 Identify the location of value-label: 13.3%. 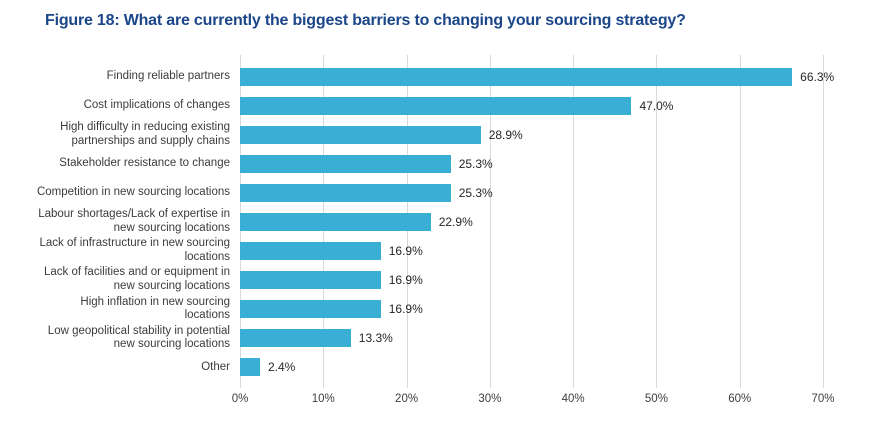
(375, 338).